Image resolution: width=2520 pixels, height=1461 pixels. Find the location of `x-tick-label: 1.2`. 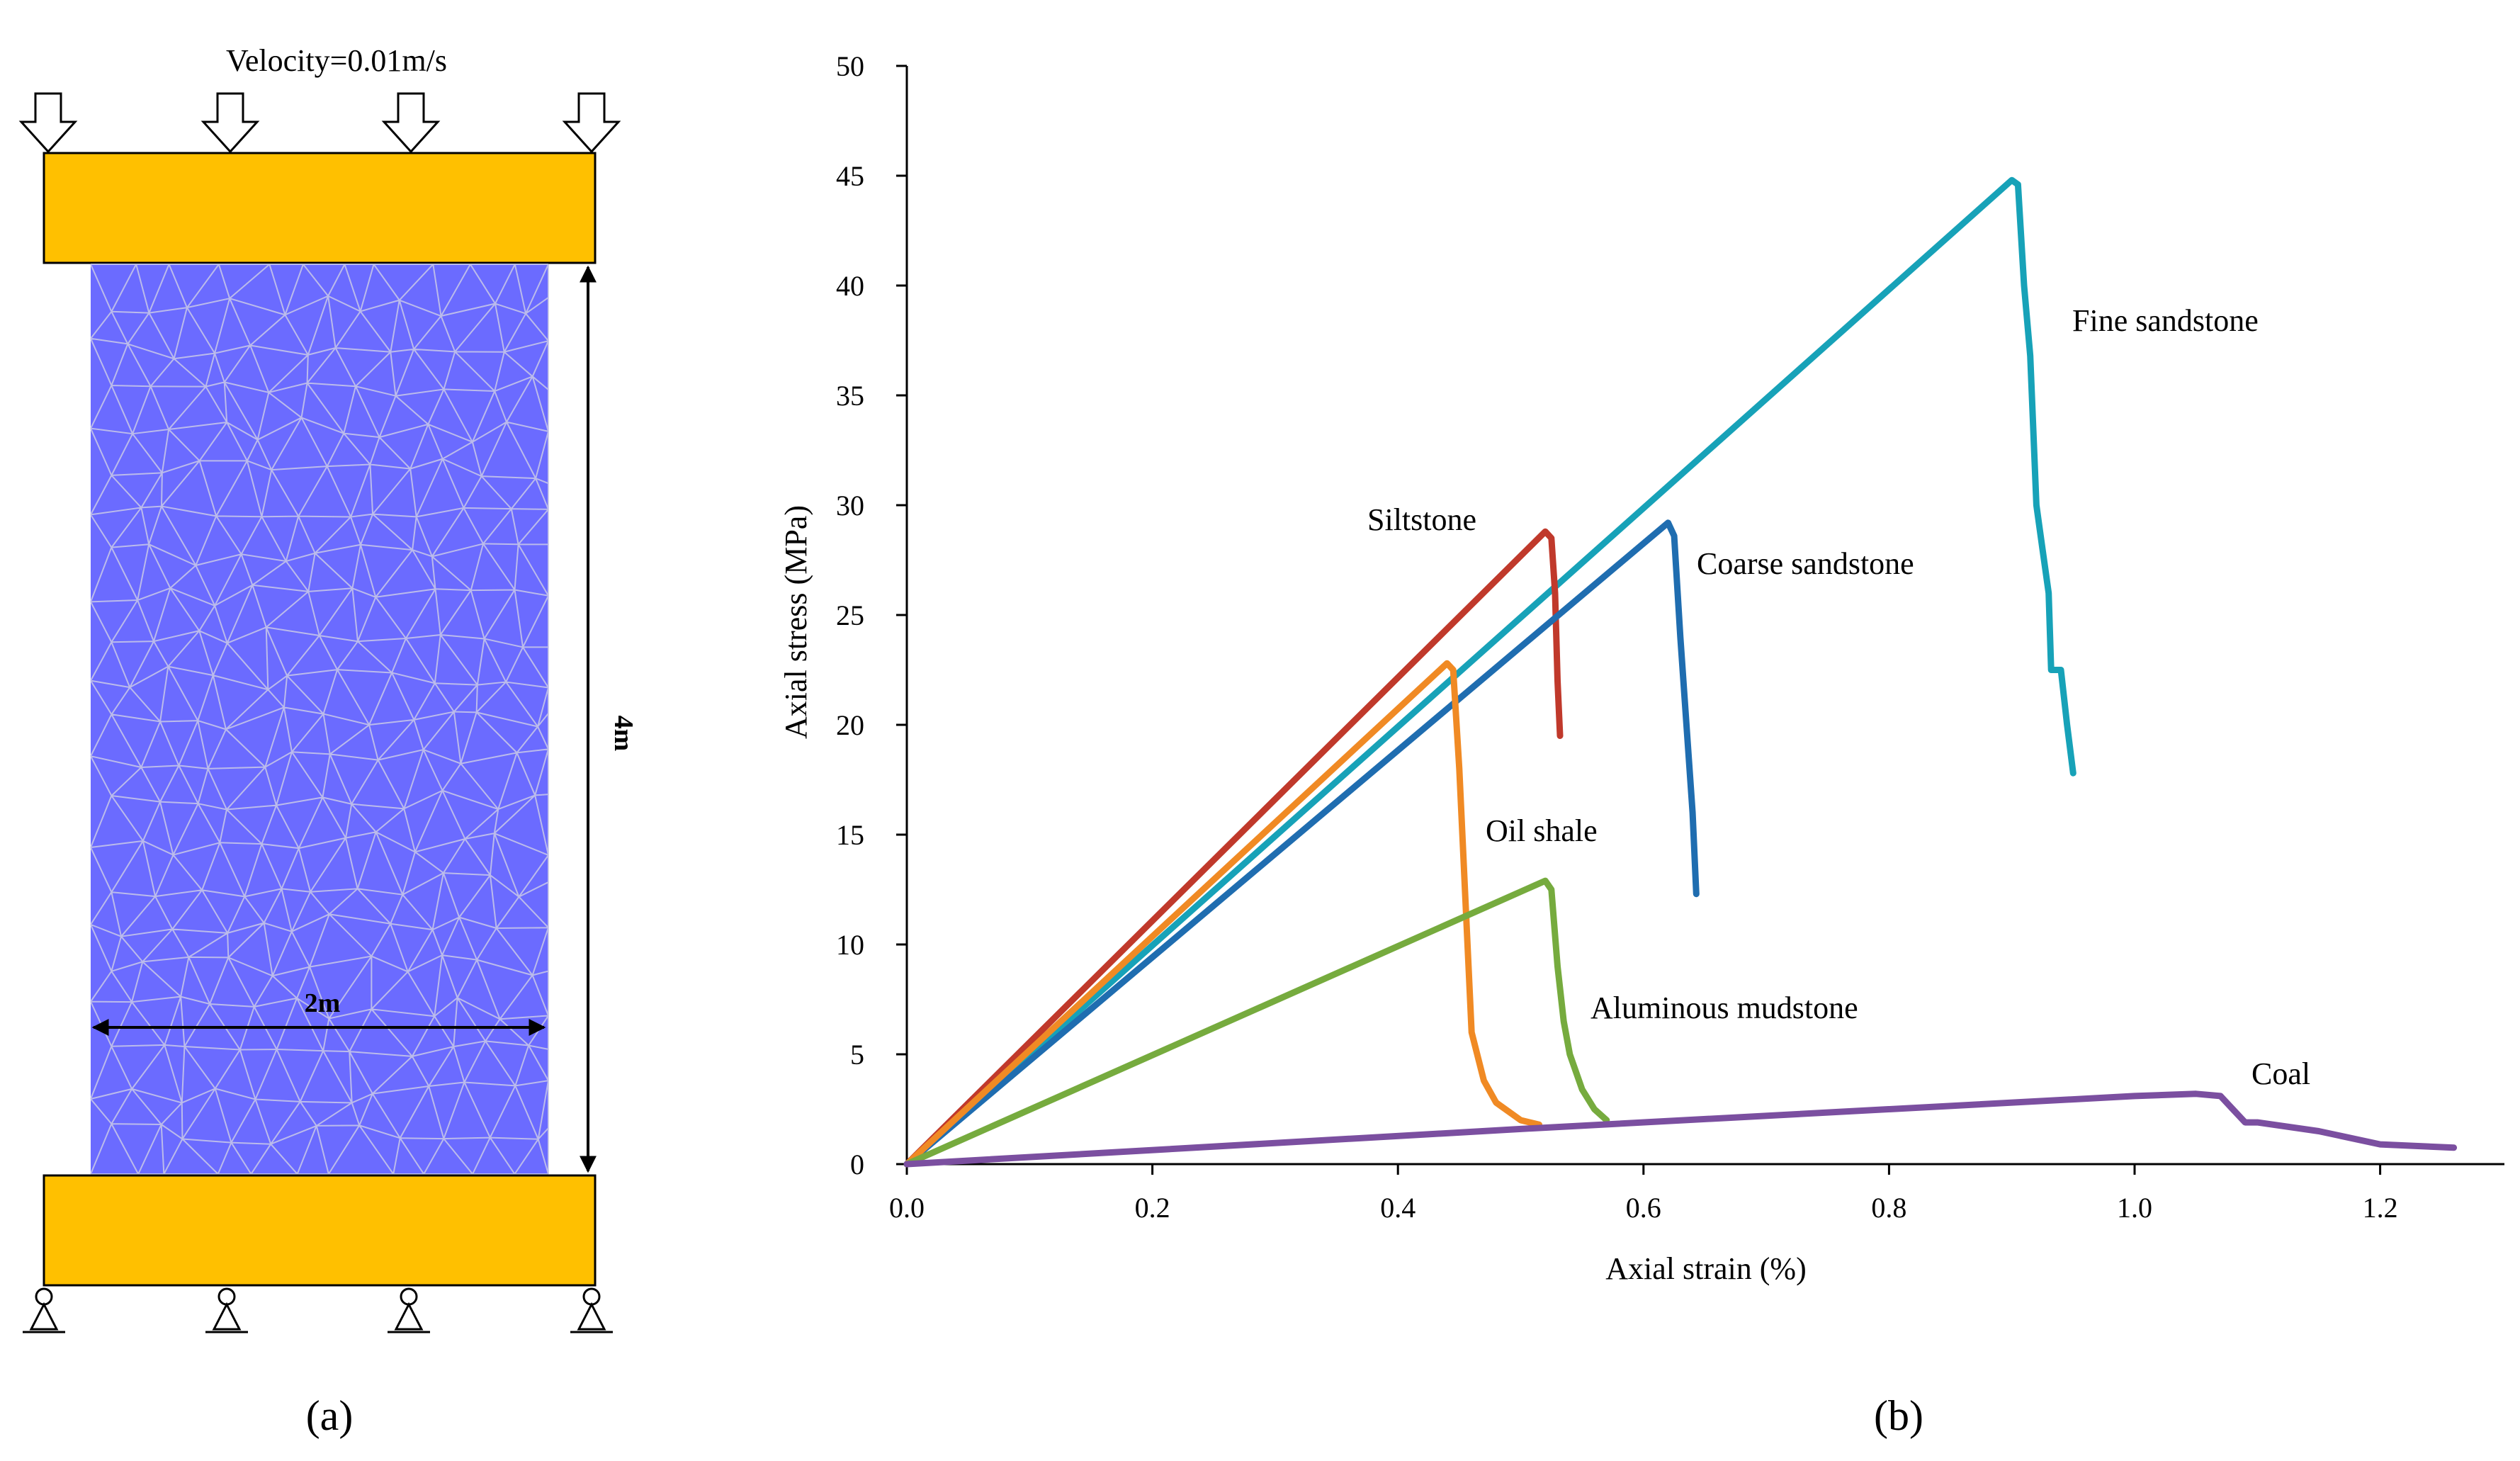

x-tick-label: 1.2 is located at coordinates (2380, 1208).